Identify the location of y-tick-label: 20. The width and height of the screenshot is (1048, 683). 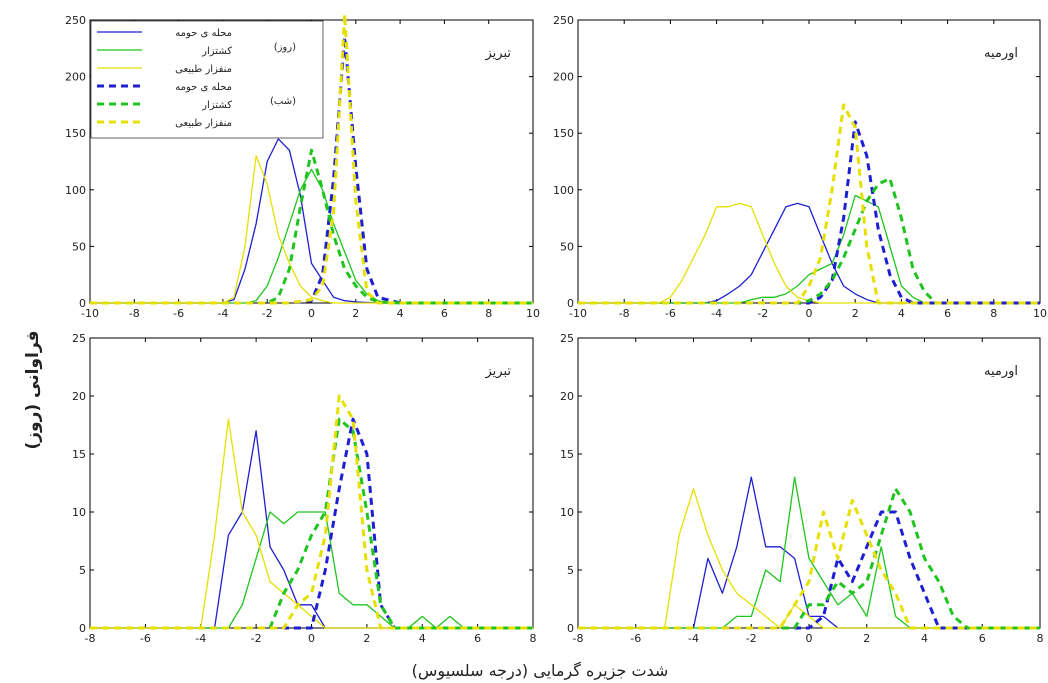
(567, 396).